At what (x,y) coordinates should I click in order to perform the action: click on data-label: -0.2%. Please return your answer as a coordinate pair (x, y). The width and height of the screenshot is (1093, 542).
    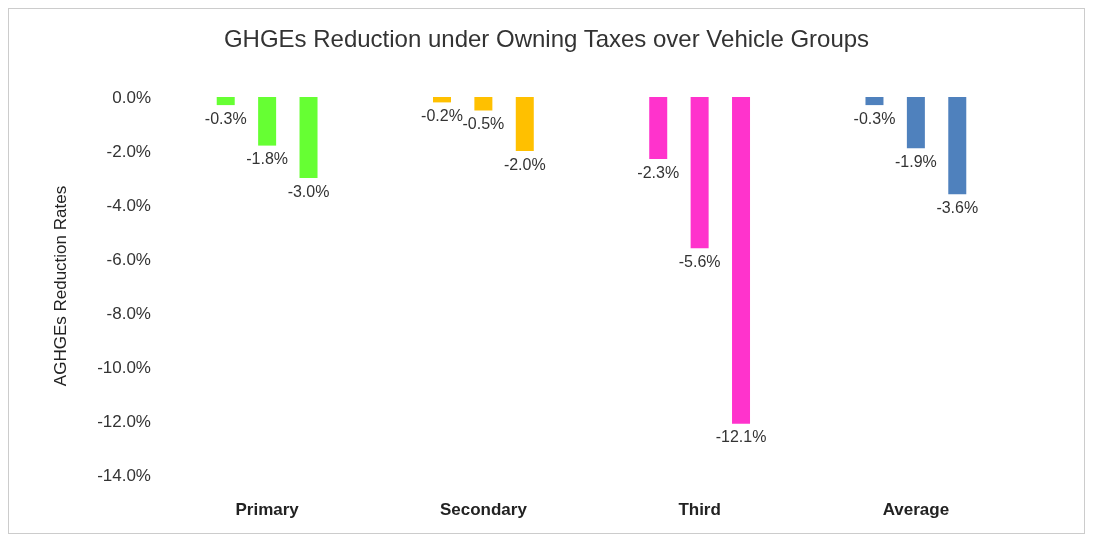
    Looking at the image, I should click on (442, 115).